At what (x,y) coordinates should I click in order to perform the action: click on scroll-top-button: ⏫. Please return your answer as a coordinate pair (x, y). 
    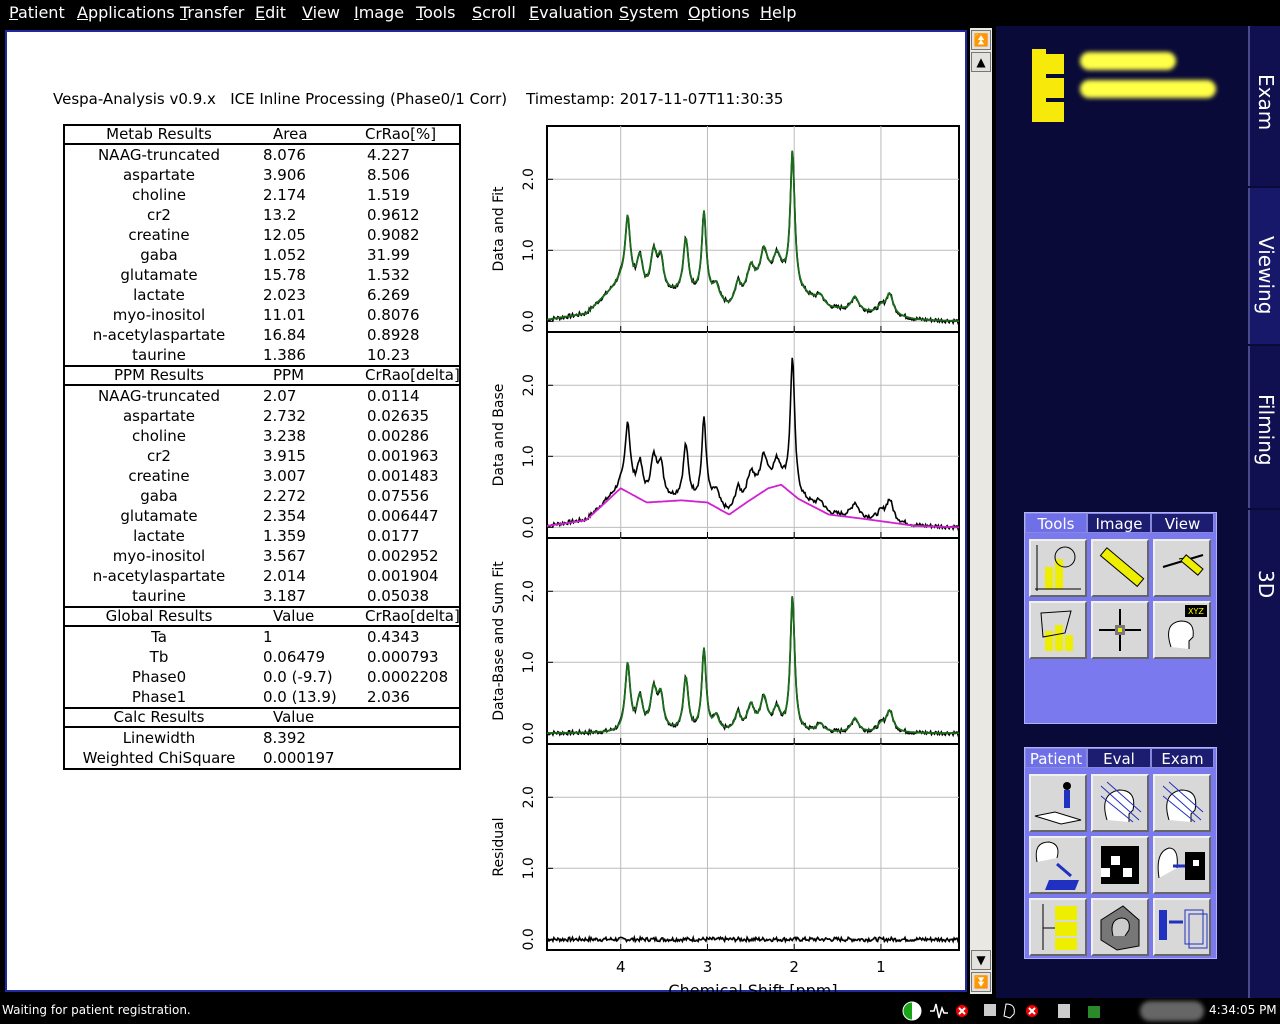
    Looking at the image, I should click on (981, 40).